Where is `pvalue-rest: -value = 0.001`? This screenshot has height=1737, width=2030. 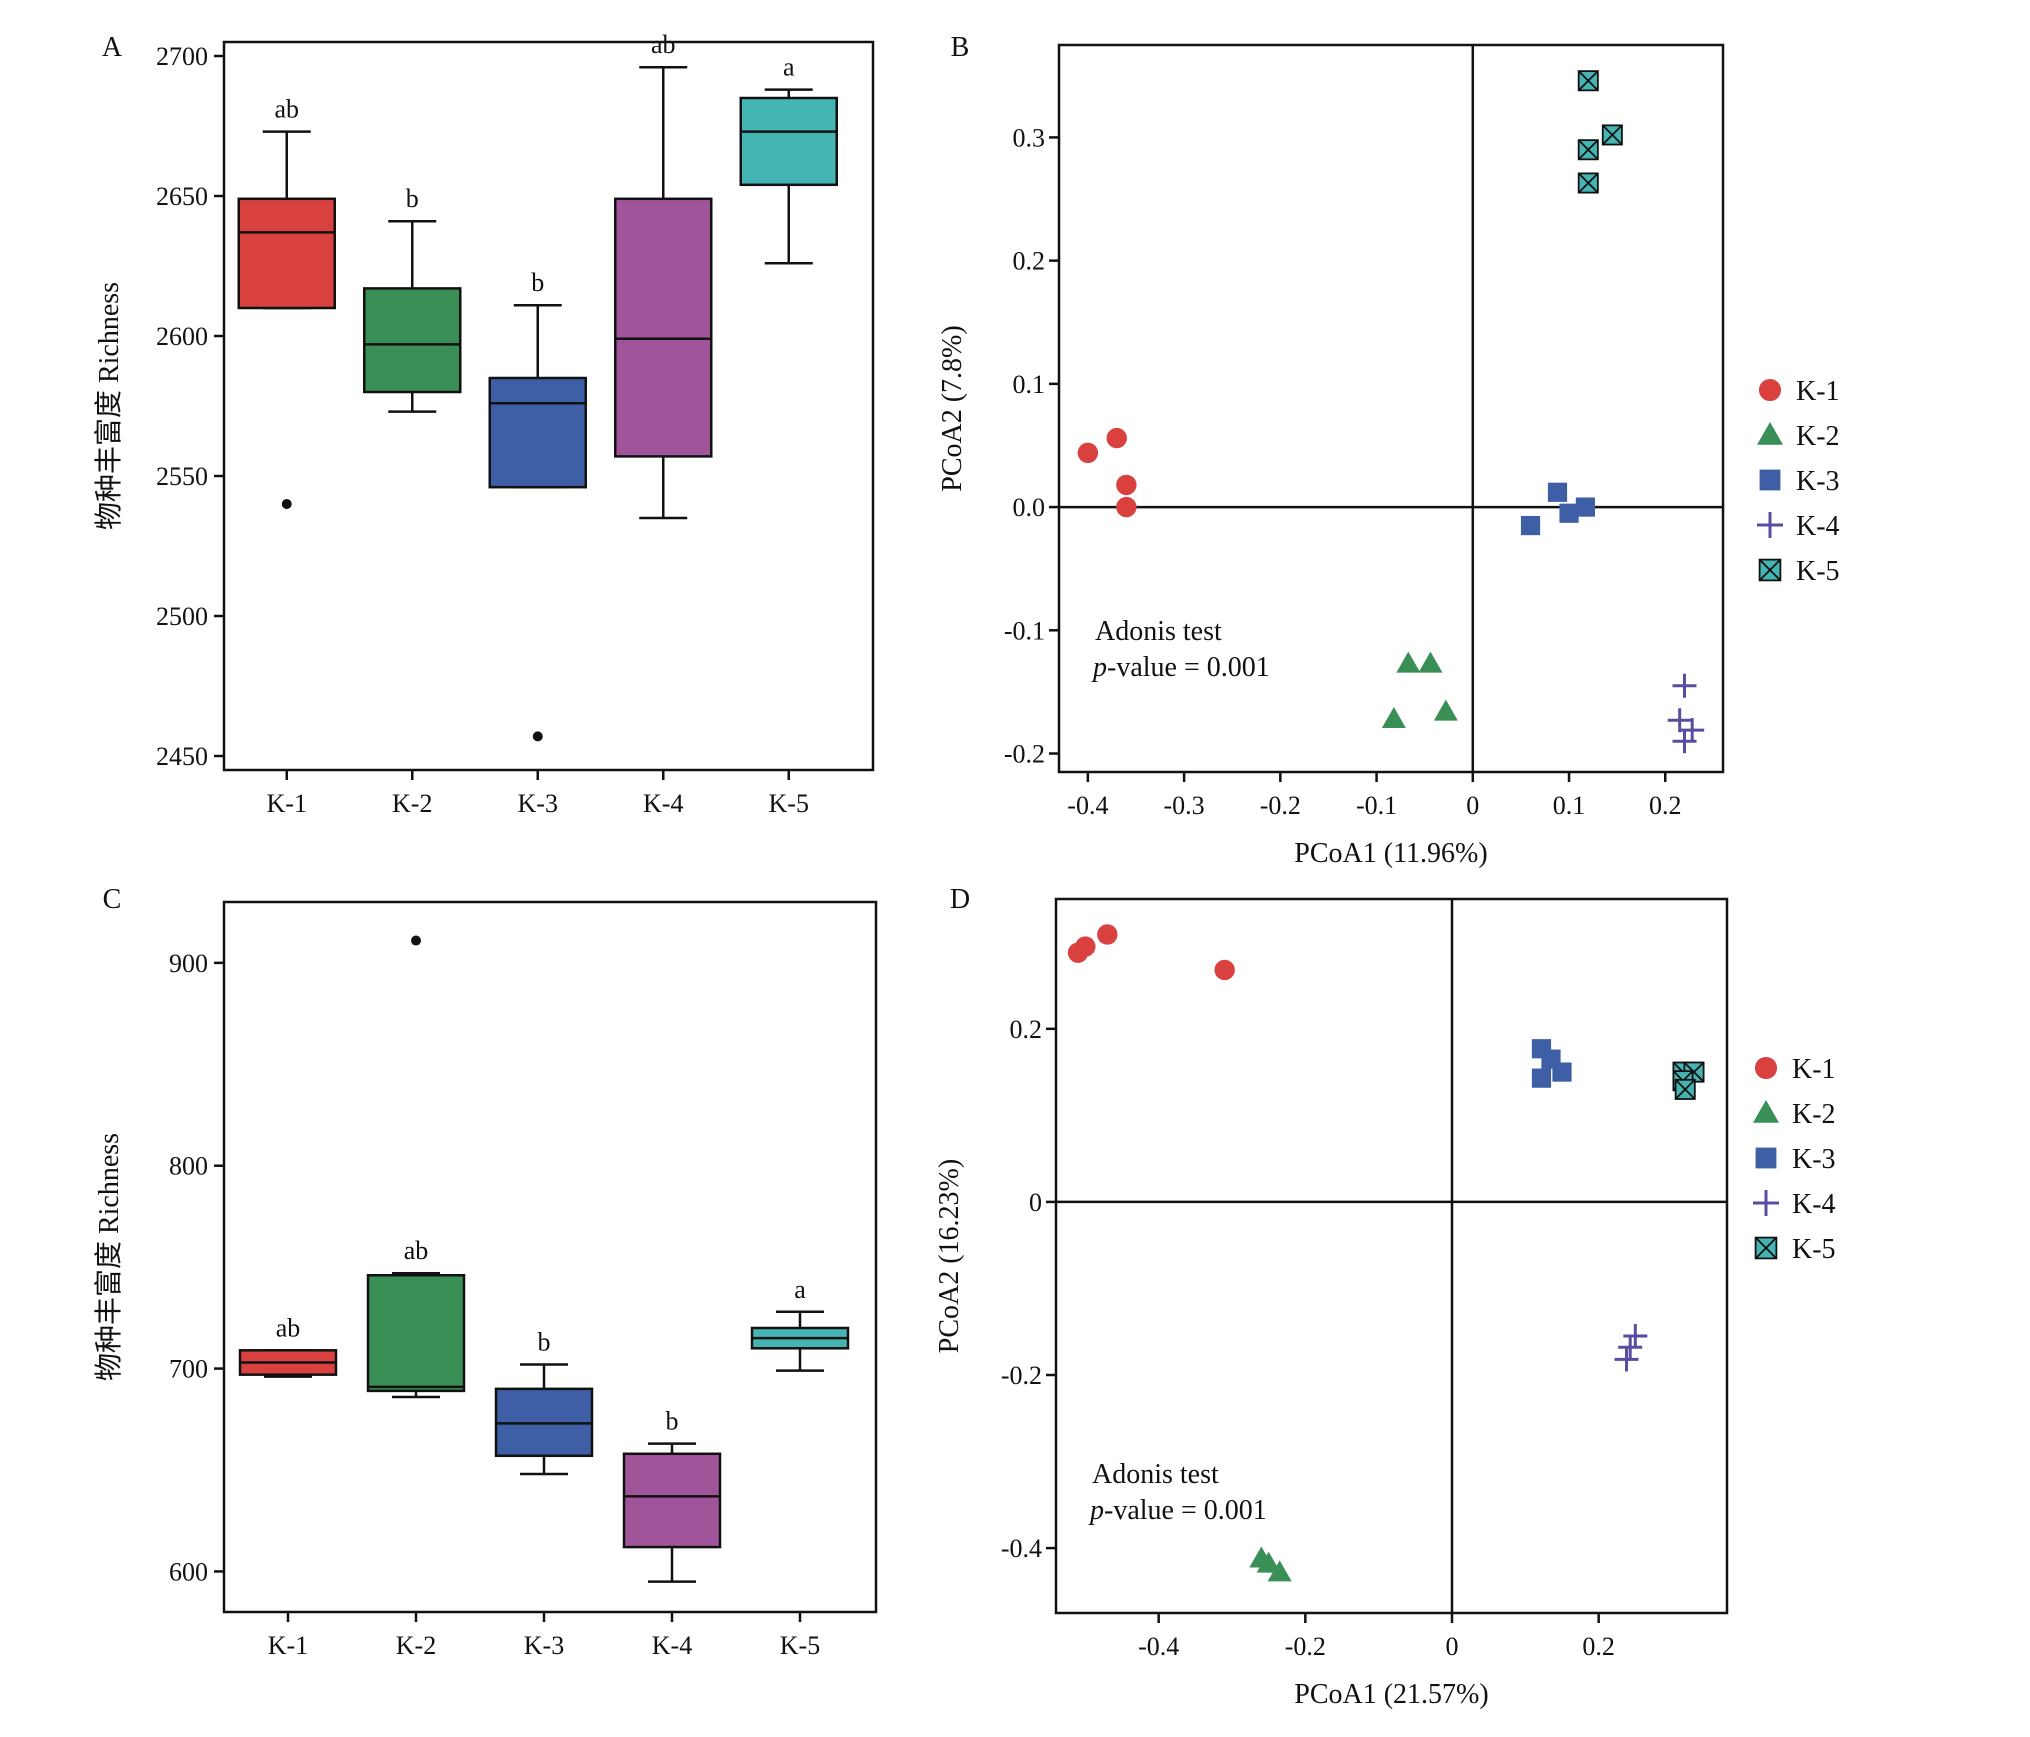
pvalue-rest: -value = 0.001 is located at coordinates (1188, 667).